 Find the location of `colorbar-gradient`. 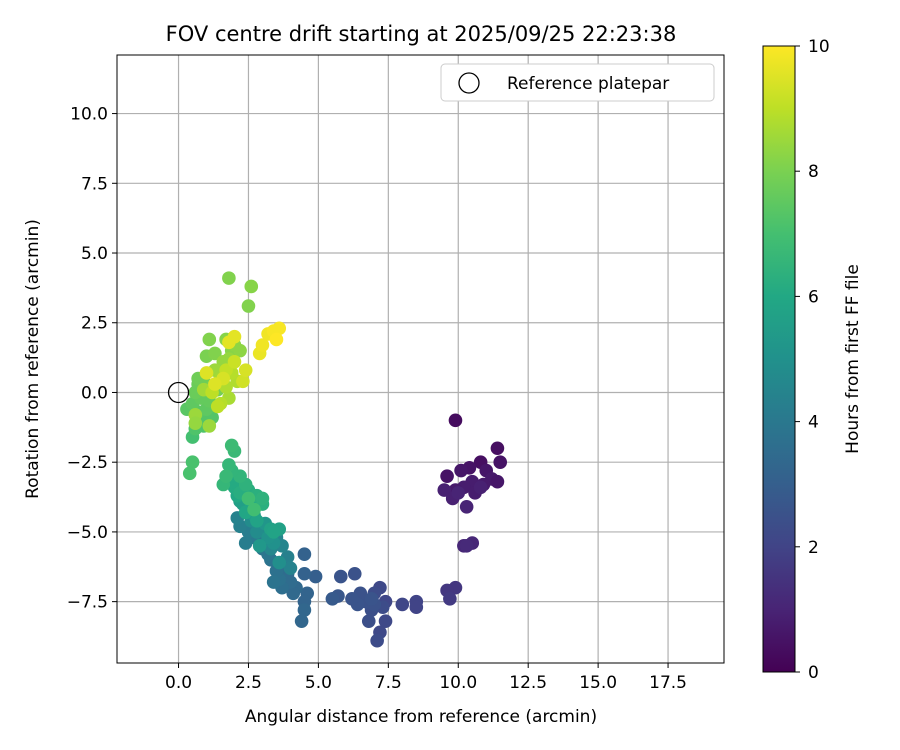

colorbar-gradient is located at coordinates (779, 359).